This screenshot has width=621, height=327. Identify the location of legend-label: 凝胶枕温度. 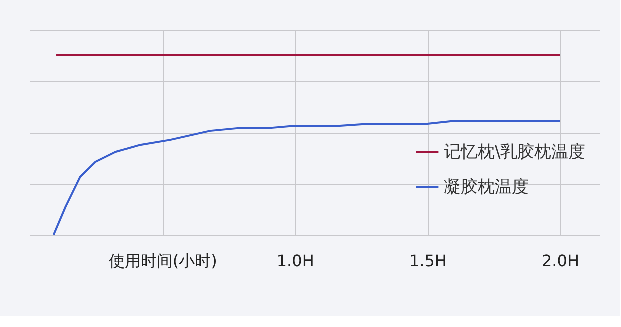
(486, 188).